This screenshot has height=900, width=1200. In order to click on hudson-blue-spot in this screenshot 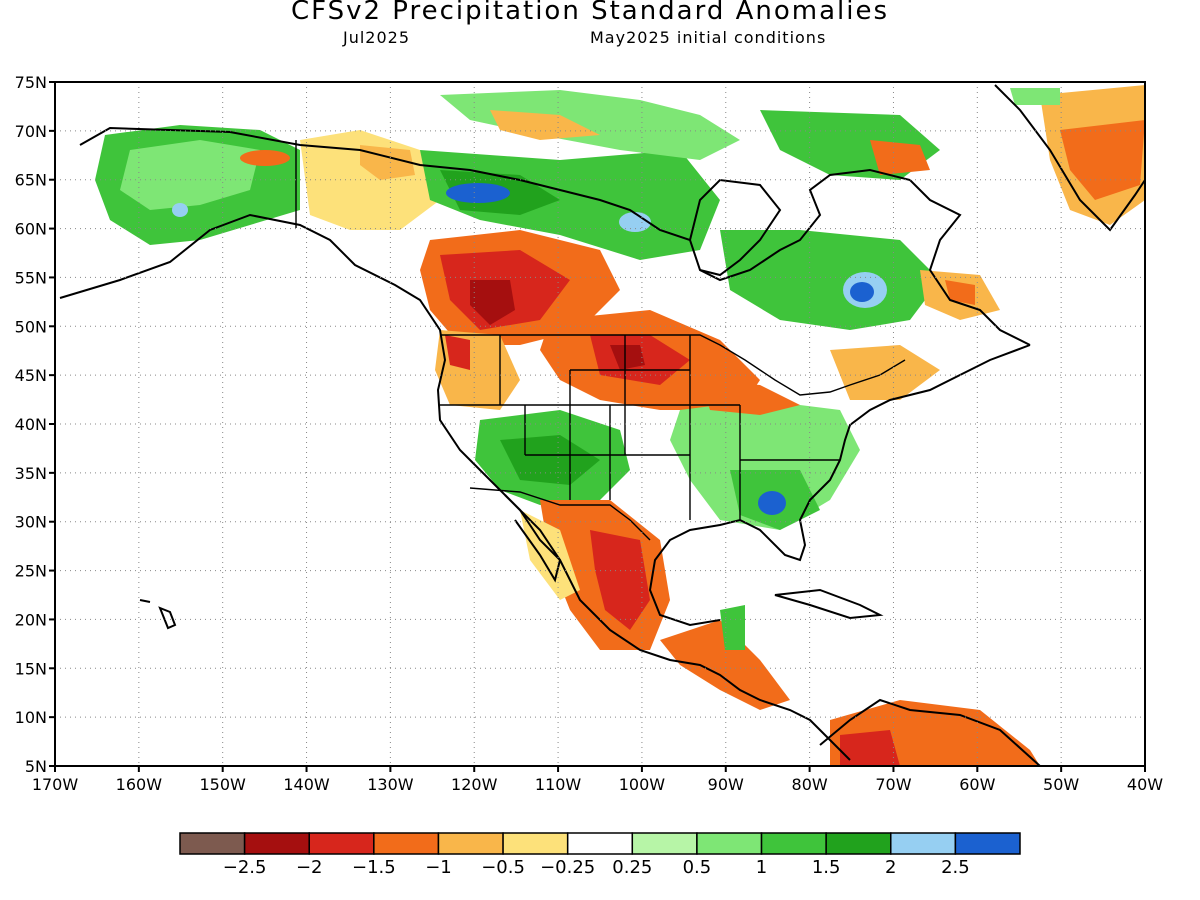, I will do `click(635, 222)`.